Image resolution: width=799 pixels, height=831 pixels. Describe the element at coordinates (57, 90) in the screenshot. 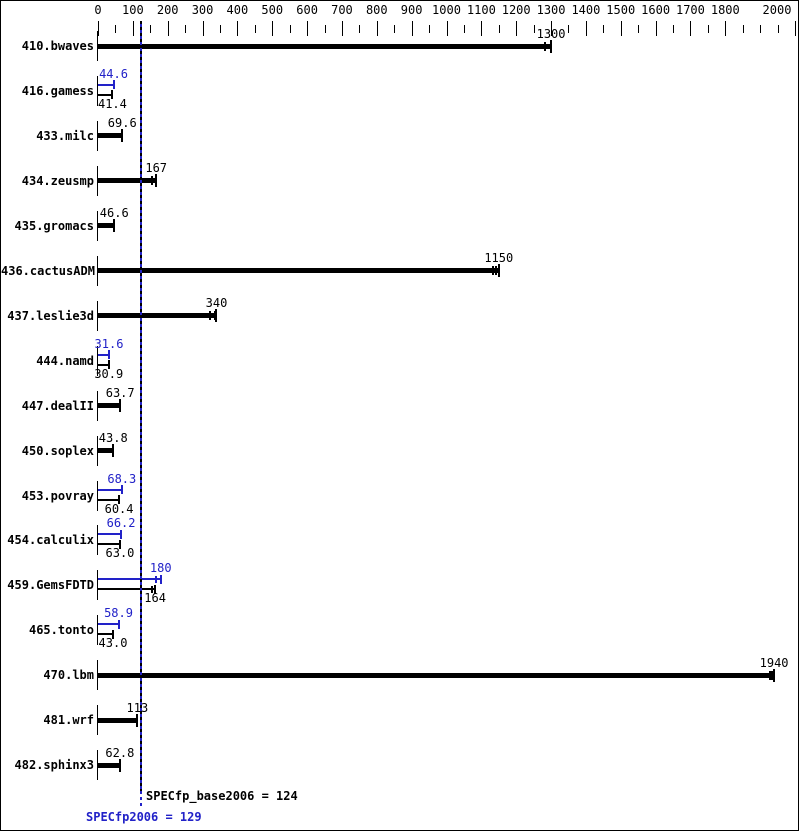

I see `benchmark-label: 416.gamess` at that location.